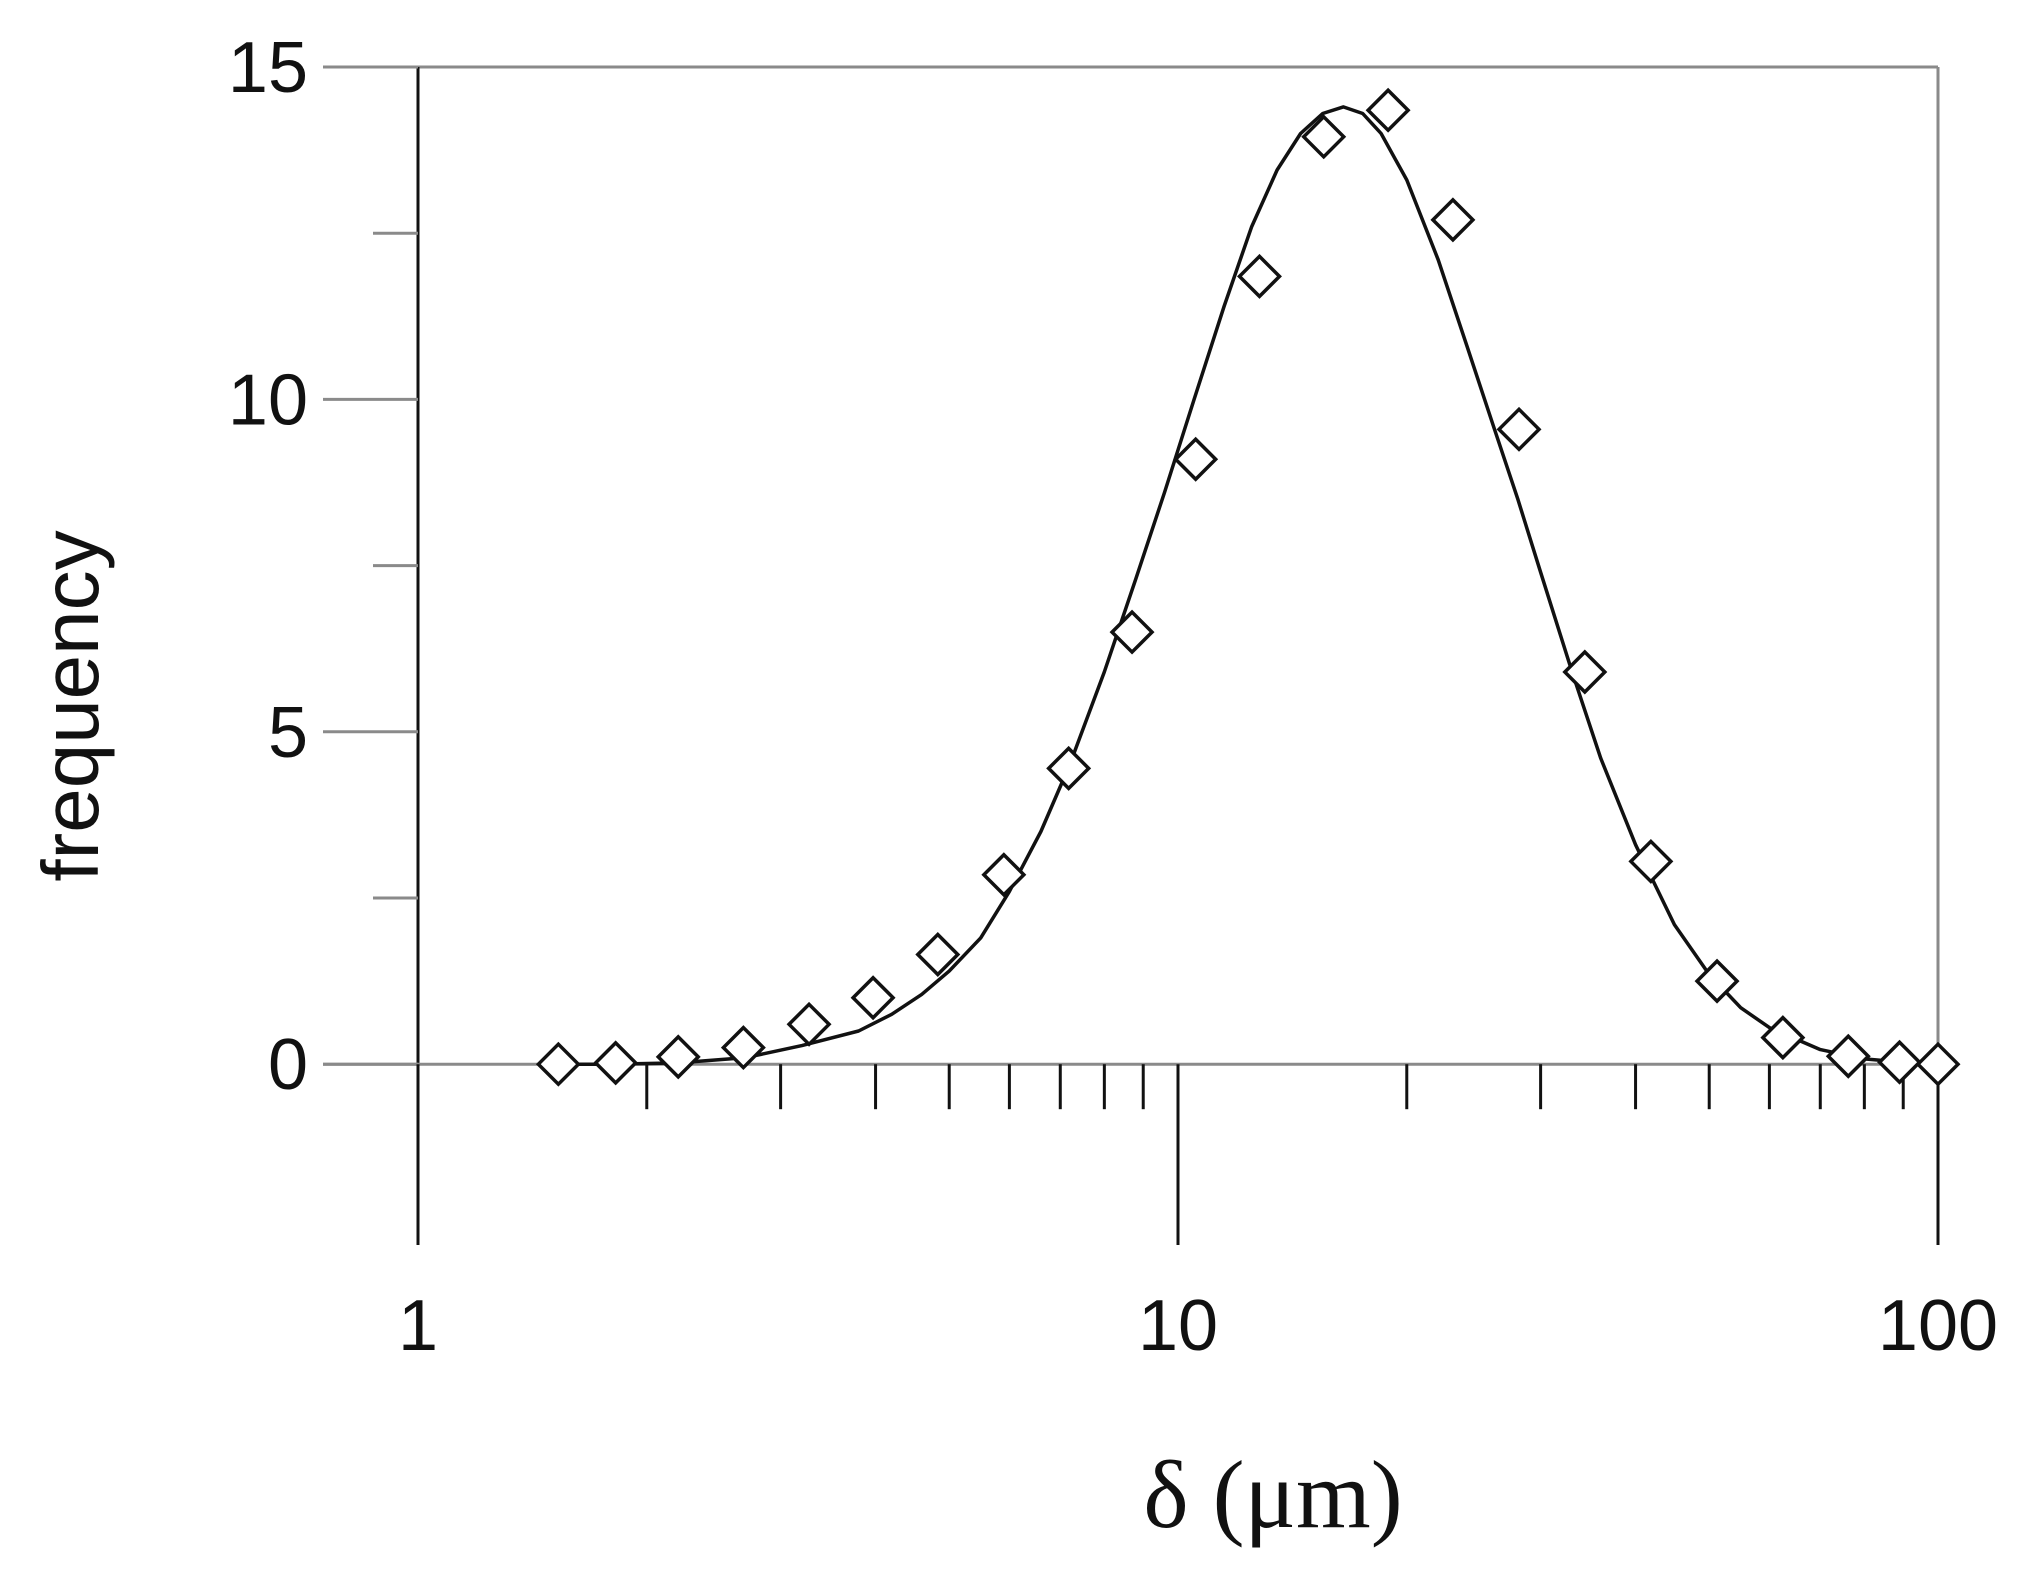  Describe the element at coordinates (268, 400) in the screenshot. I see `y-tick-label: 10` at that location.